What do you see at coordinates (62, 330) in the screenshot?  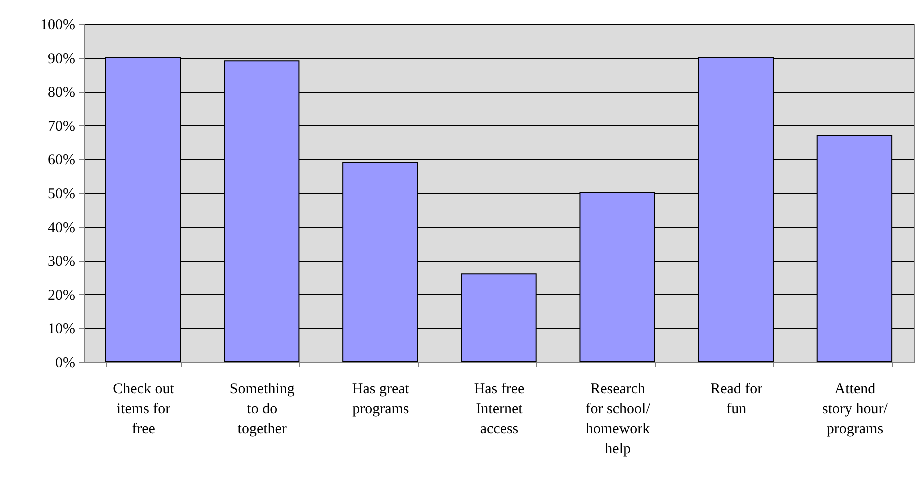 I see `y-tick-label: 10%` at bounding box center [62, 330].